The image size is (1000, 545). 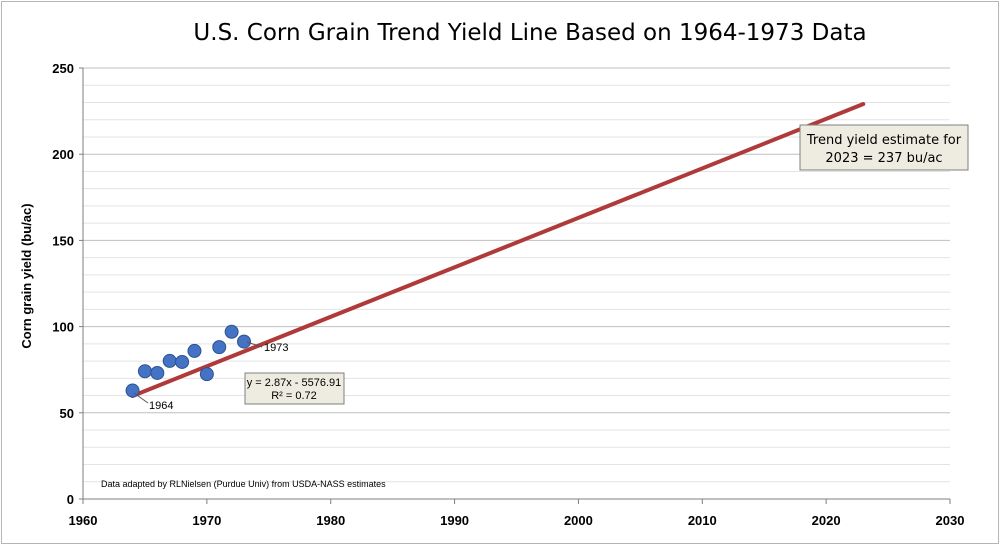 What do you see at coordinates (206, 520) in the screenshot?
I see `x-tick-label: 1970` at bounding box center [206, 520].